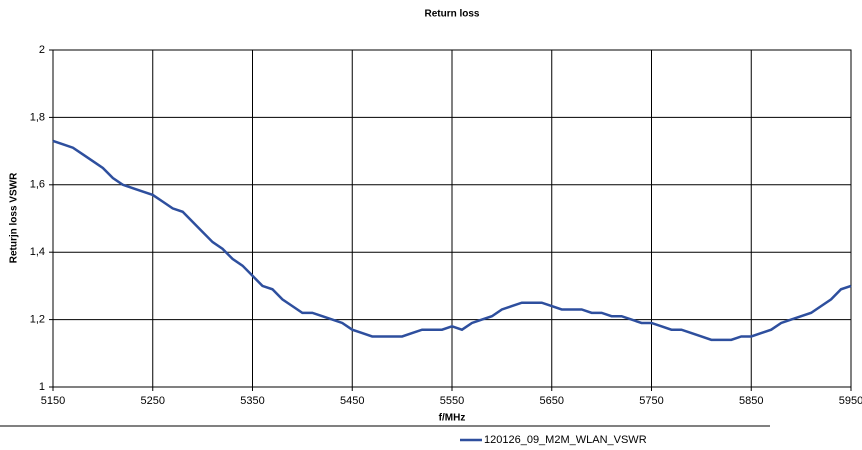 This screenshot has height=450, width=862. I want to click on x-tick-label: 5650, so click(552, 401).